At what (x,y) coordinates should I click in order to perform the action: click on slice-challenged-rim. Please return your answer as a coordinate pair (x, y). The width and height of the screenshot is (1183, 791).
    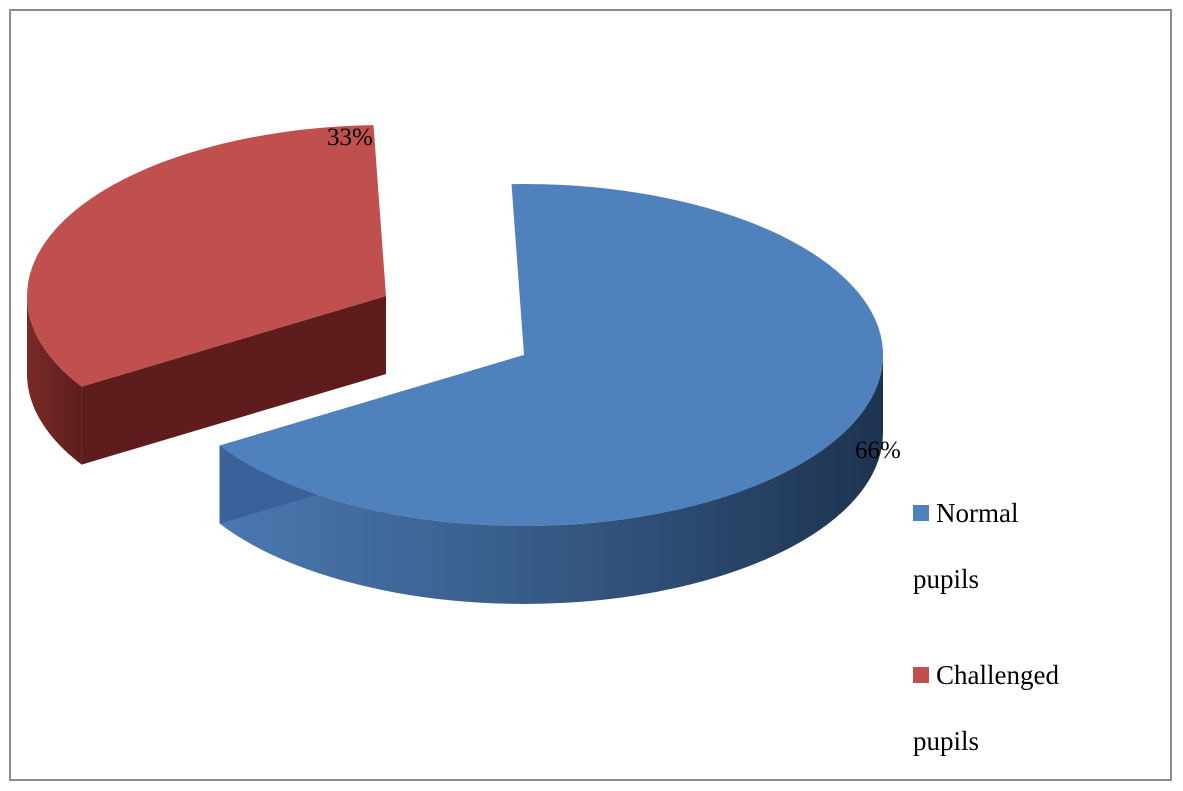
    Looking at the image, I should click on (54, 380).